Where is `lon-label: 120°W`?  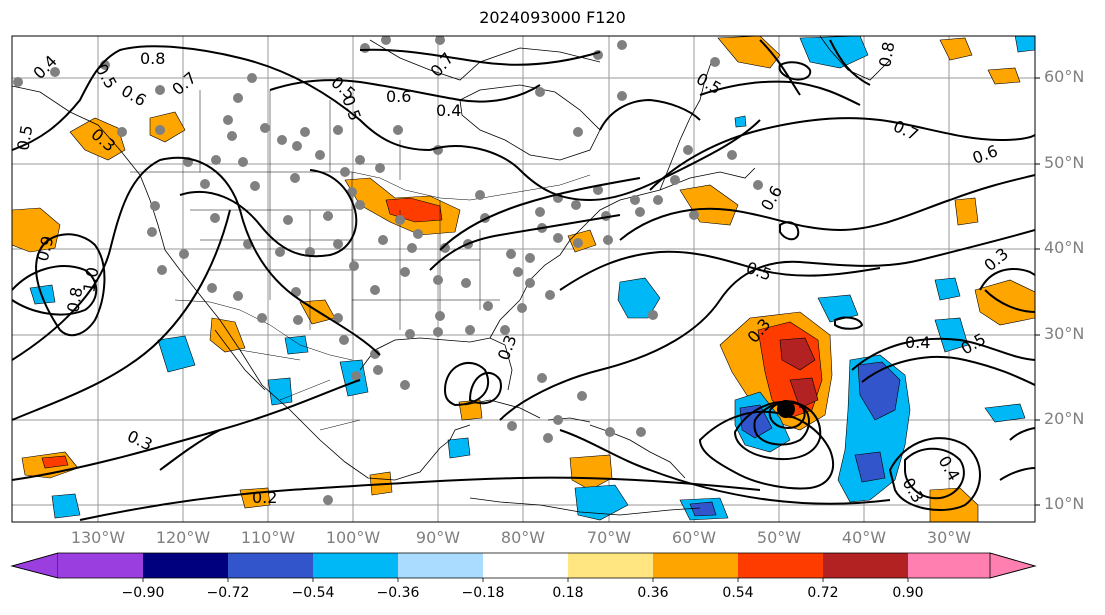
lon-label: 120°W is located at coordinates (183, 537).